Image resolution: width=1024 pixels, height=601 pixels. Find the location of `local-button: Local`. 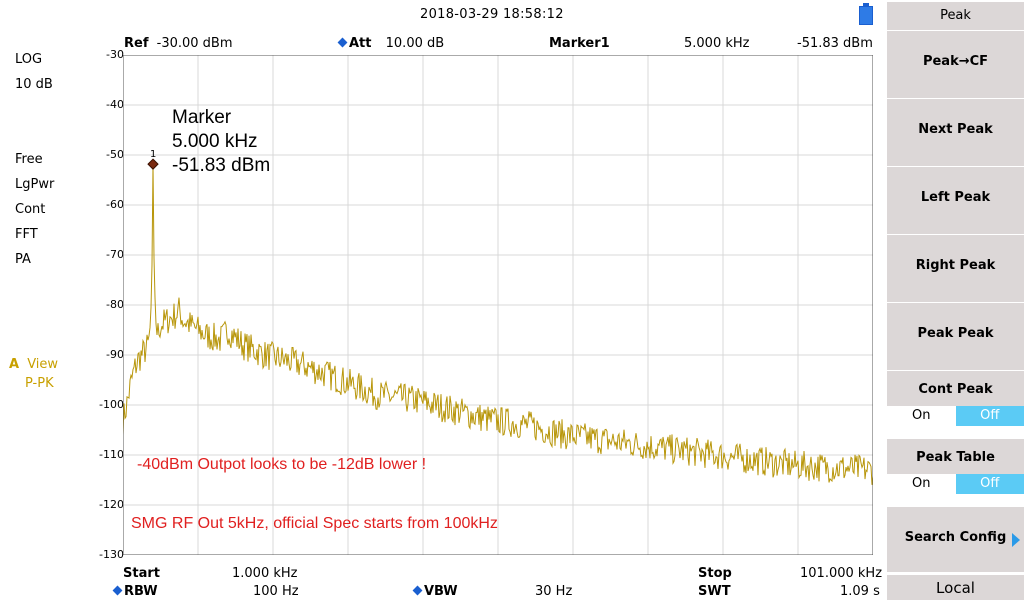

local-button: Local is located at coordinates (955, 587).